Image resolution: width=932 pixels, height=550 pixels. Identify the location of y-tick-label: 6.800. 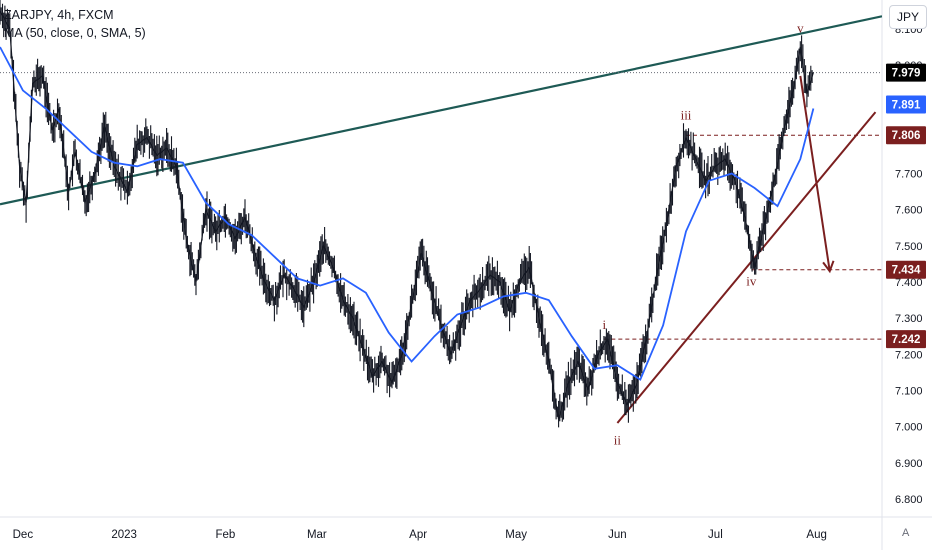
(909, 500).